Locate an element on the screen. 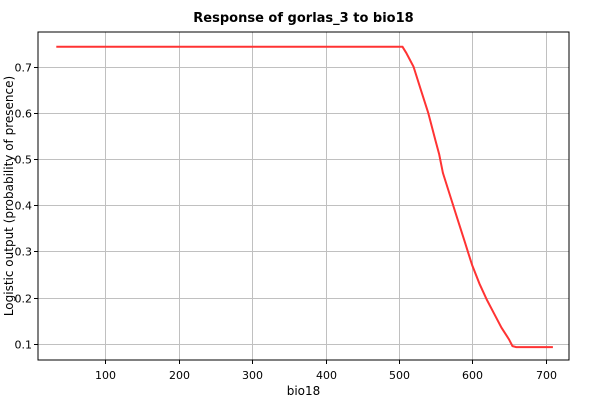 This screenshot has height=400, width=600. x-tick-label: 700 is located at coordinates (546, 375).